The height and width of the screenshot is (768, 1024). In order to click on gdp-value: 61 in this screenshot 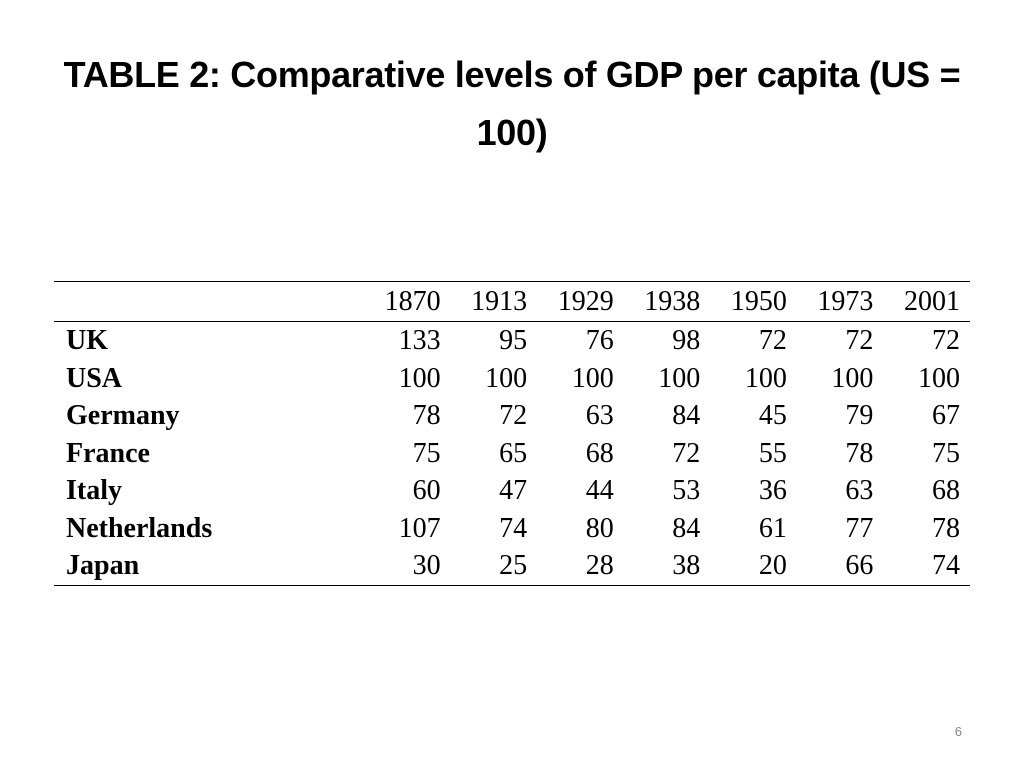, I will do `click(772, 528)`.